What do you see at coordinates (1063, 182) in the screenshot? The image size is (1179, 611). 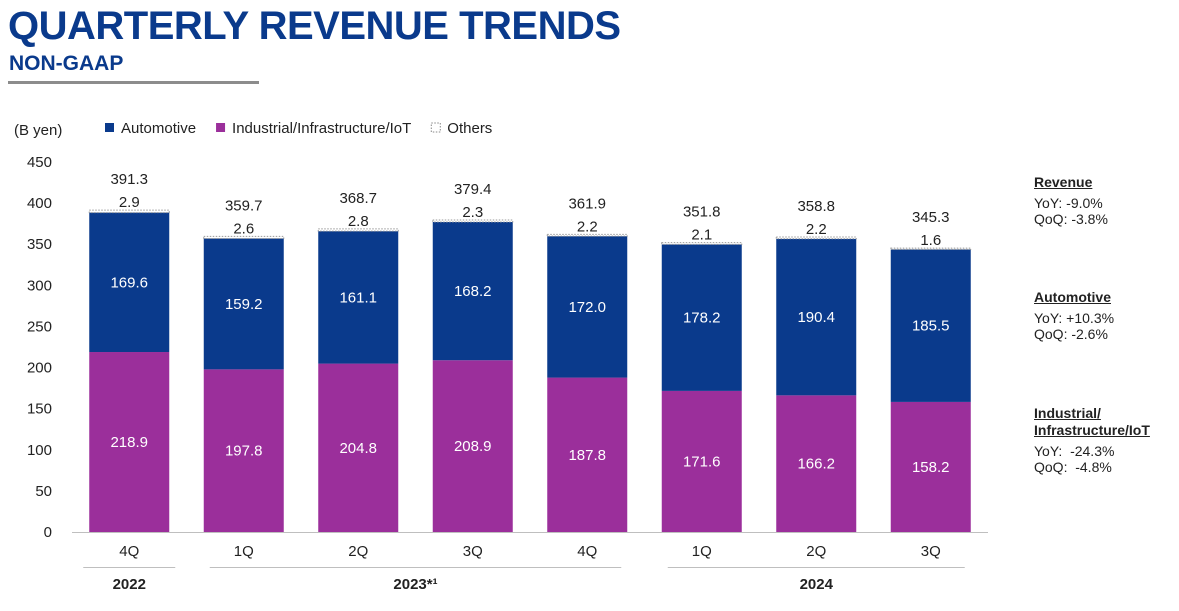 I see `summary-heading-line: Revenue` at bounding box center [1063, 182].